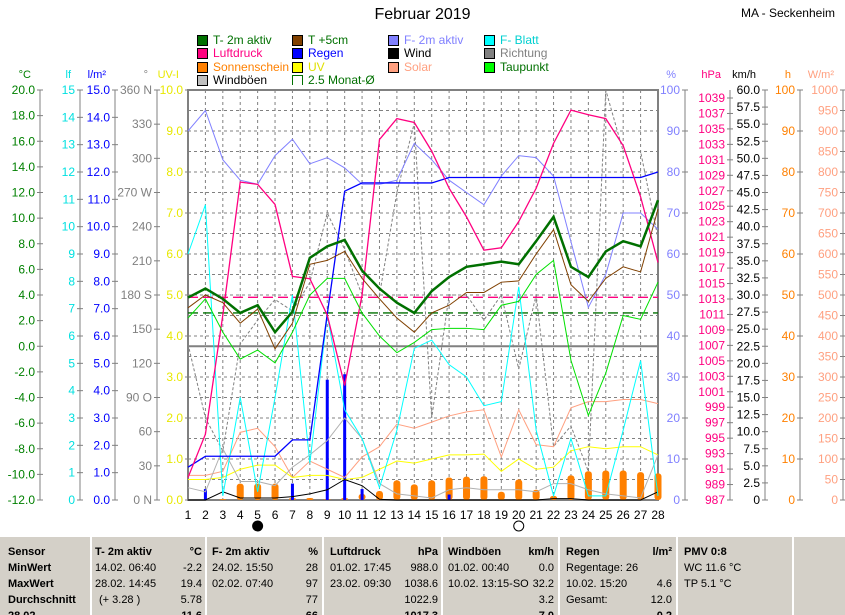  What do you see at coordinates (828, 193) in the screenshot?
I see `axis-tick-label: 750` at bounding box center [828, 193].